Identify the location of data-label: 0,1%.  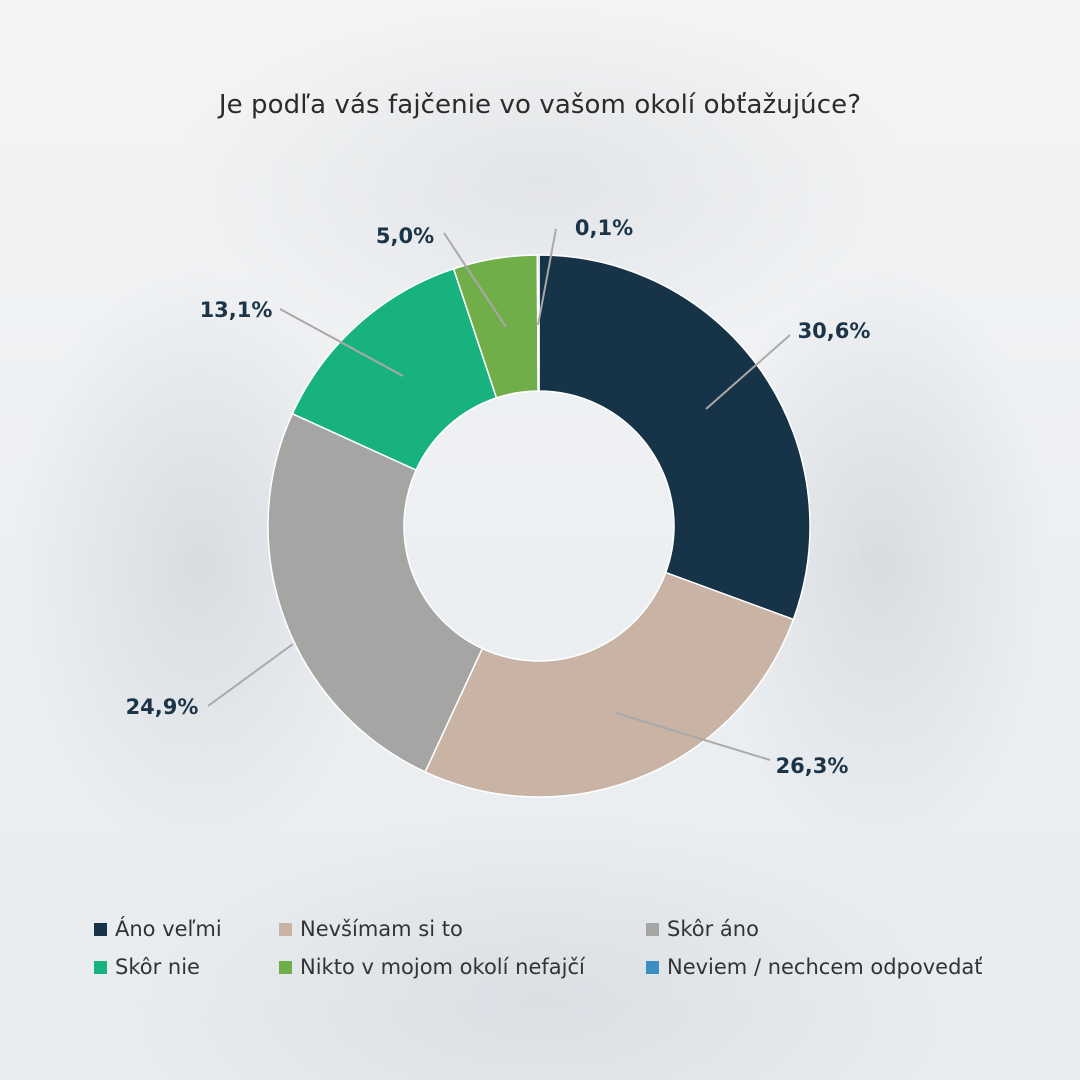
(604, 228).